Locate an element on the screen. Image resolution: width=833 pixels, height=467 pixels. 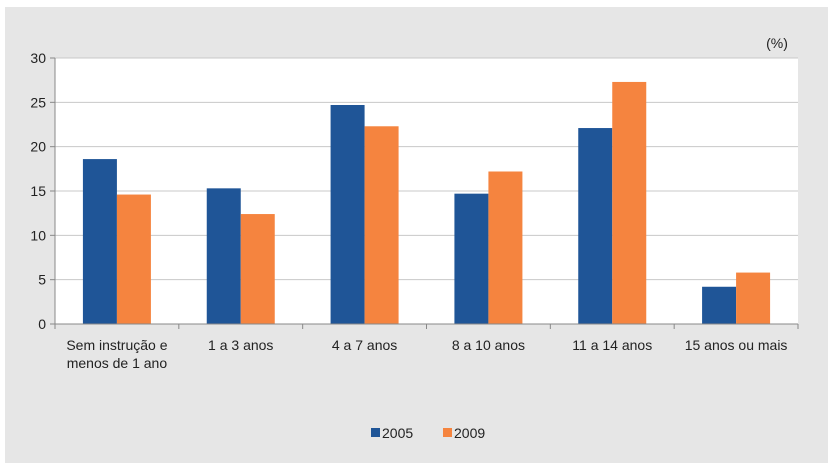
legend-label-2005: 2005 is located at coordinates (397, 433).